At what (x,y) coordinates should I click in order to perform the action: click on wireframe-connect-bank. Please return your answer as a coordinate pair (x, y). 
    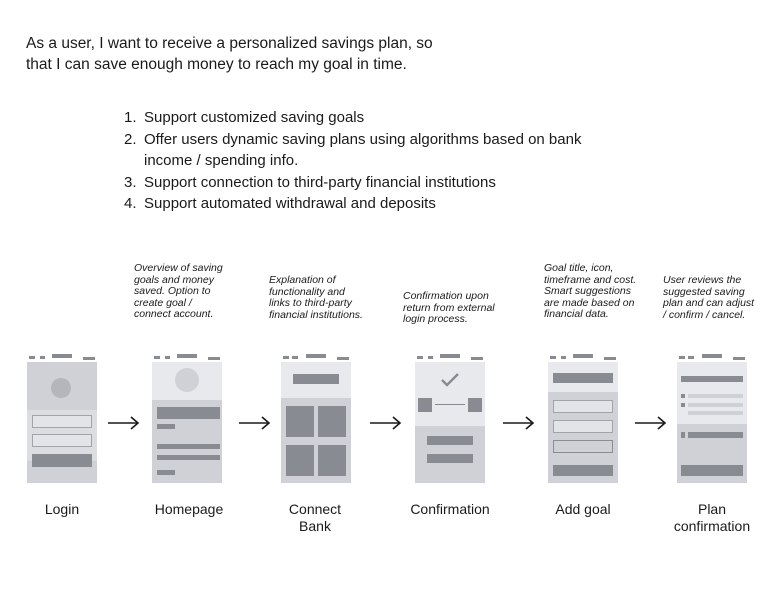
    Looking at the image, I should click on (316, 418).